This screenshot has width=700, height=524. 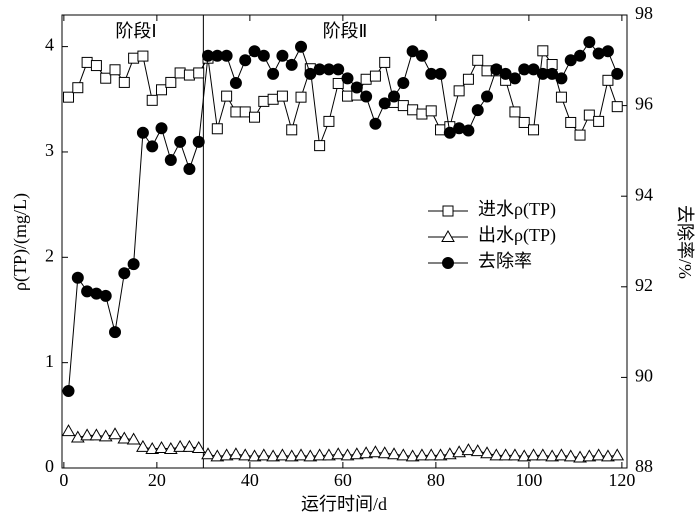 I want to click on y2-tick-label: 98, so click(x=644, y=13).